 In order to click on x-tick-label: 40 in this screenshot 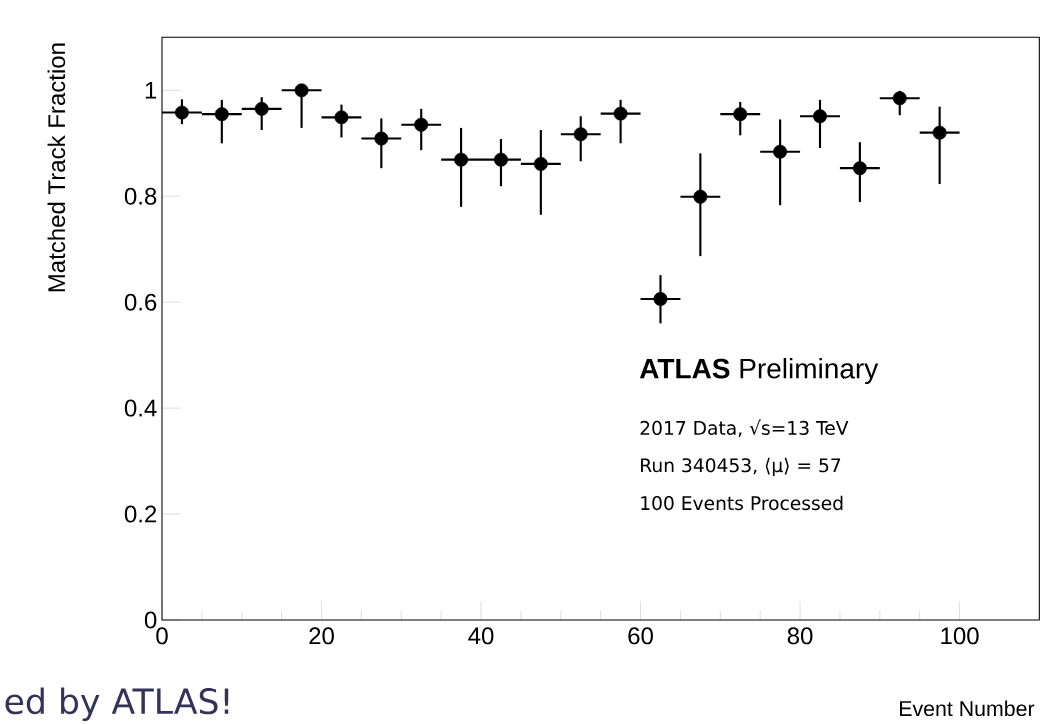, I will do `click(481, 636)`.